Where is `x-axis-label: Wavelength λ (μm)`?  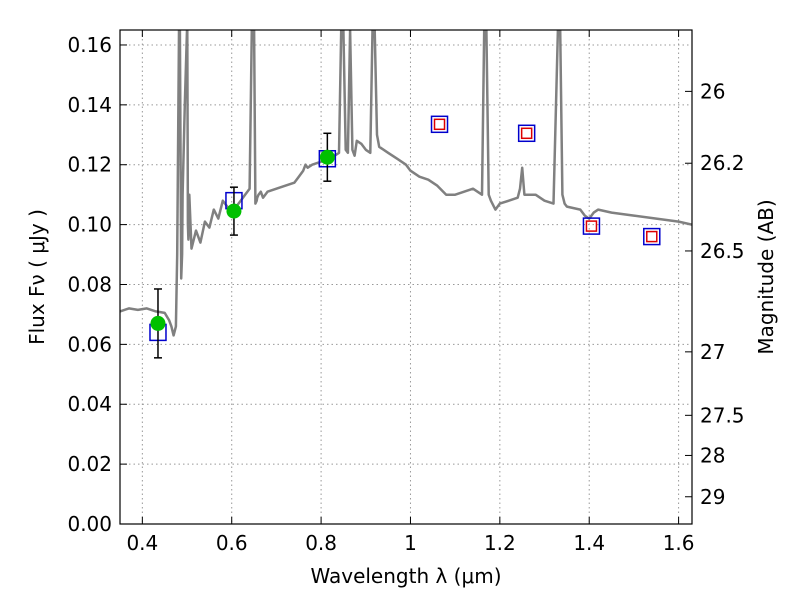
x-axis-label: Wavelength λ (μm) is located at coordinates (405, 576).